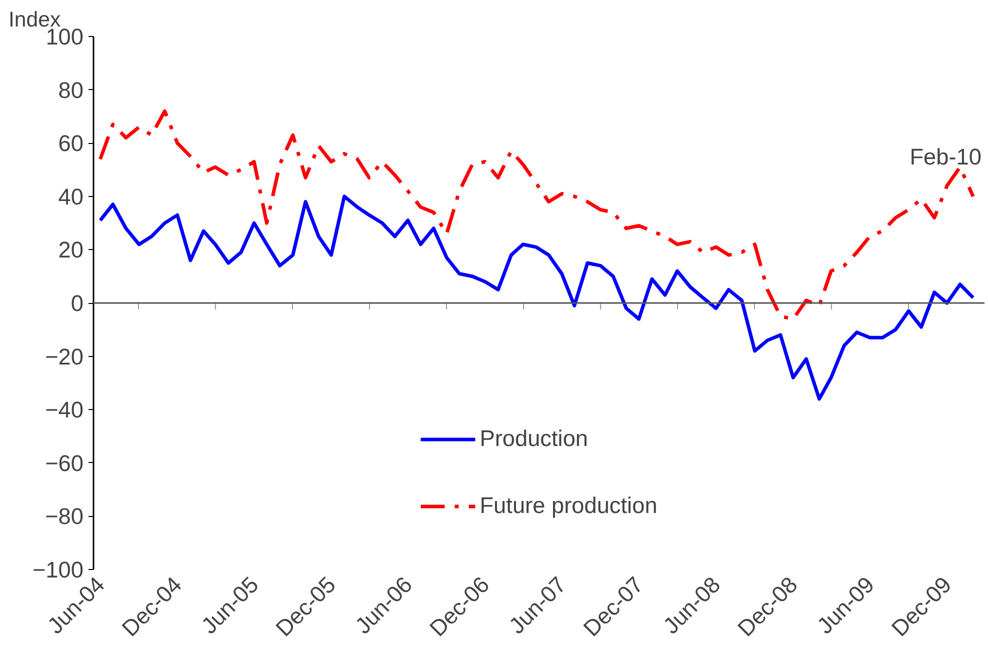 The width and height of the screenshot is (988, 653). Describe the element at coordinates (64, 516) in the screenshot. I see `y-tick-label: −80` at that location.